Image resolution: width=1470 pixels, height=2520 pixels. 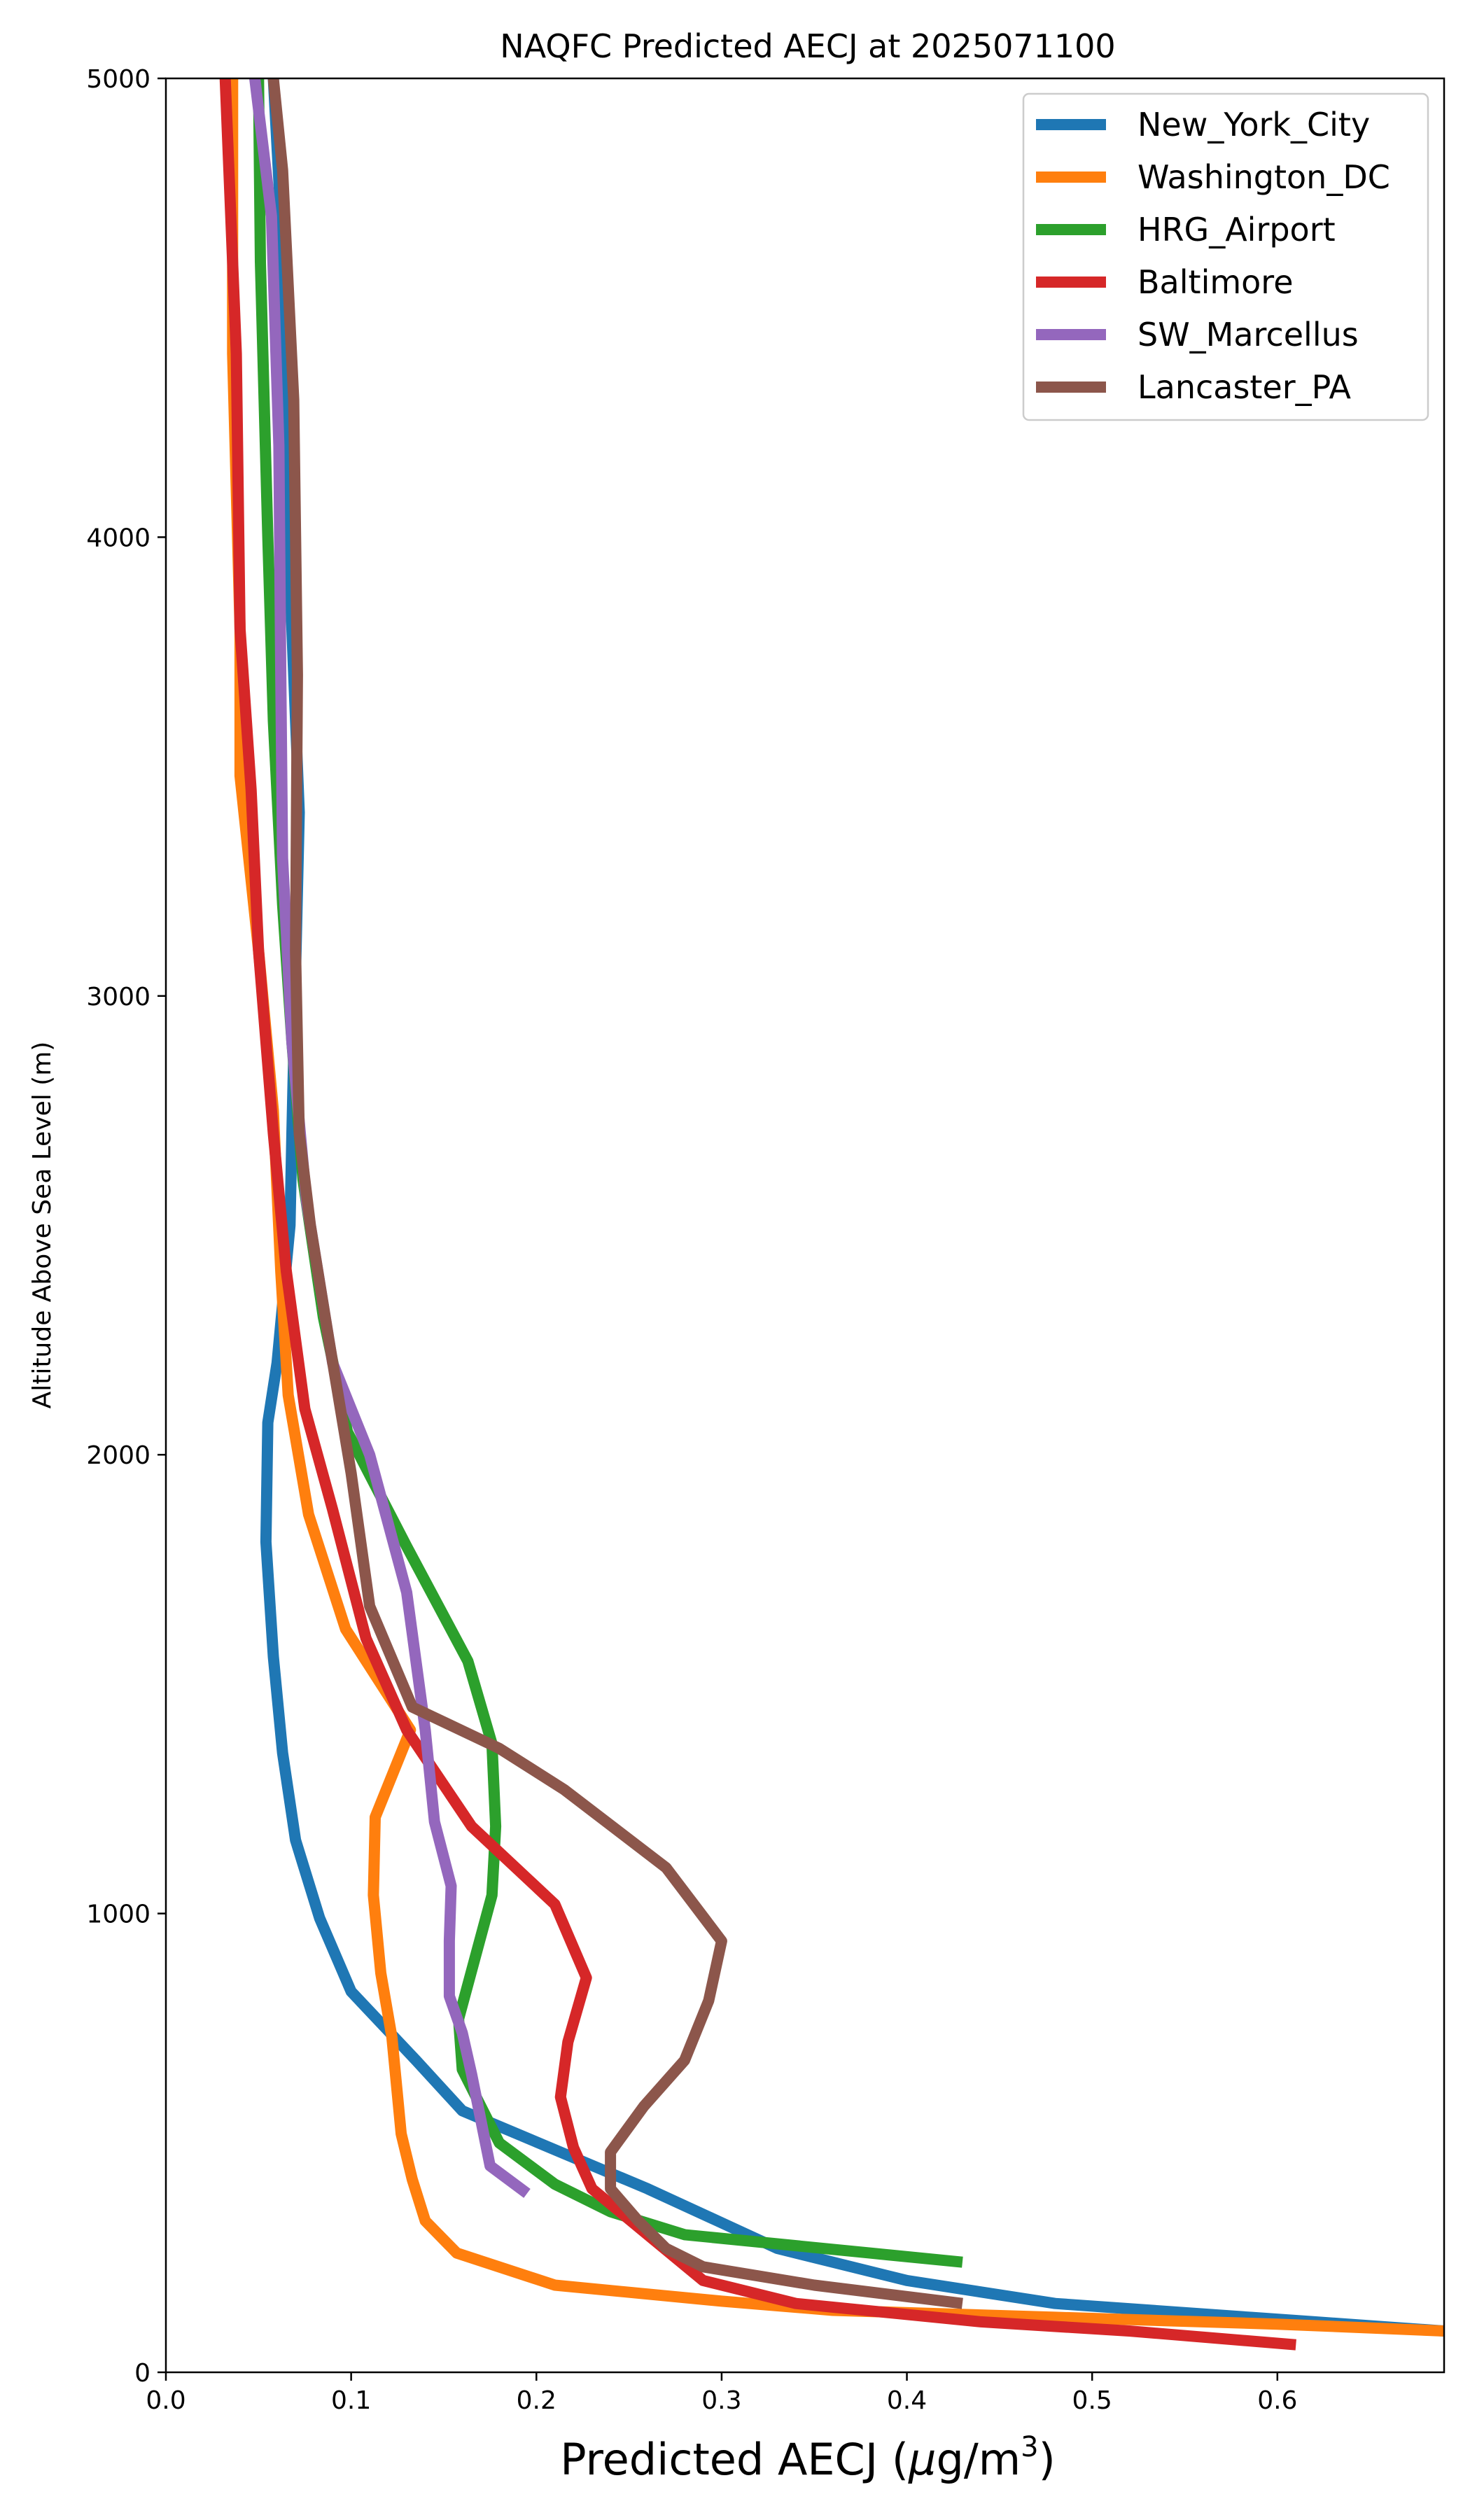 I want to click on x-axis-label: Predicted AECJ (μg/m3), so click(x=808, y=2458).